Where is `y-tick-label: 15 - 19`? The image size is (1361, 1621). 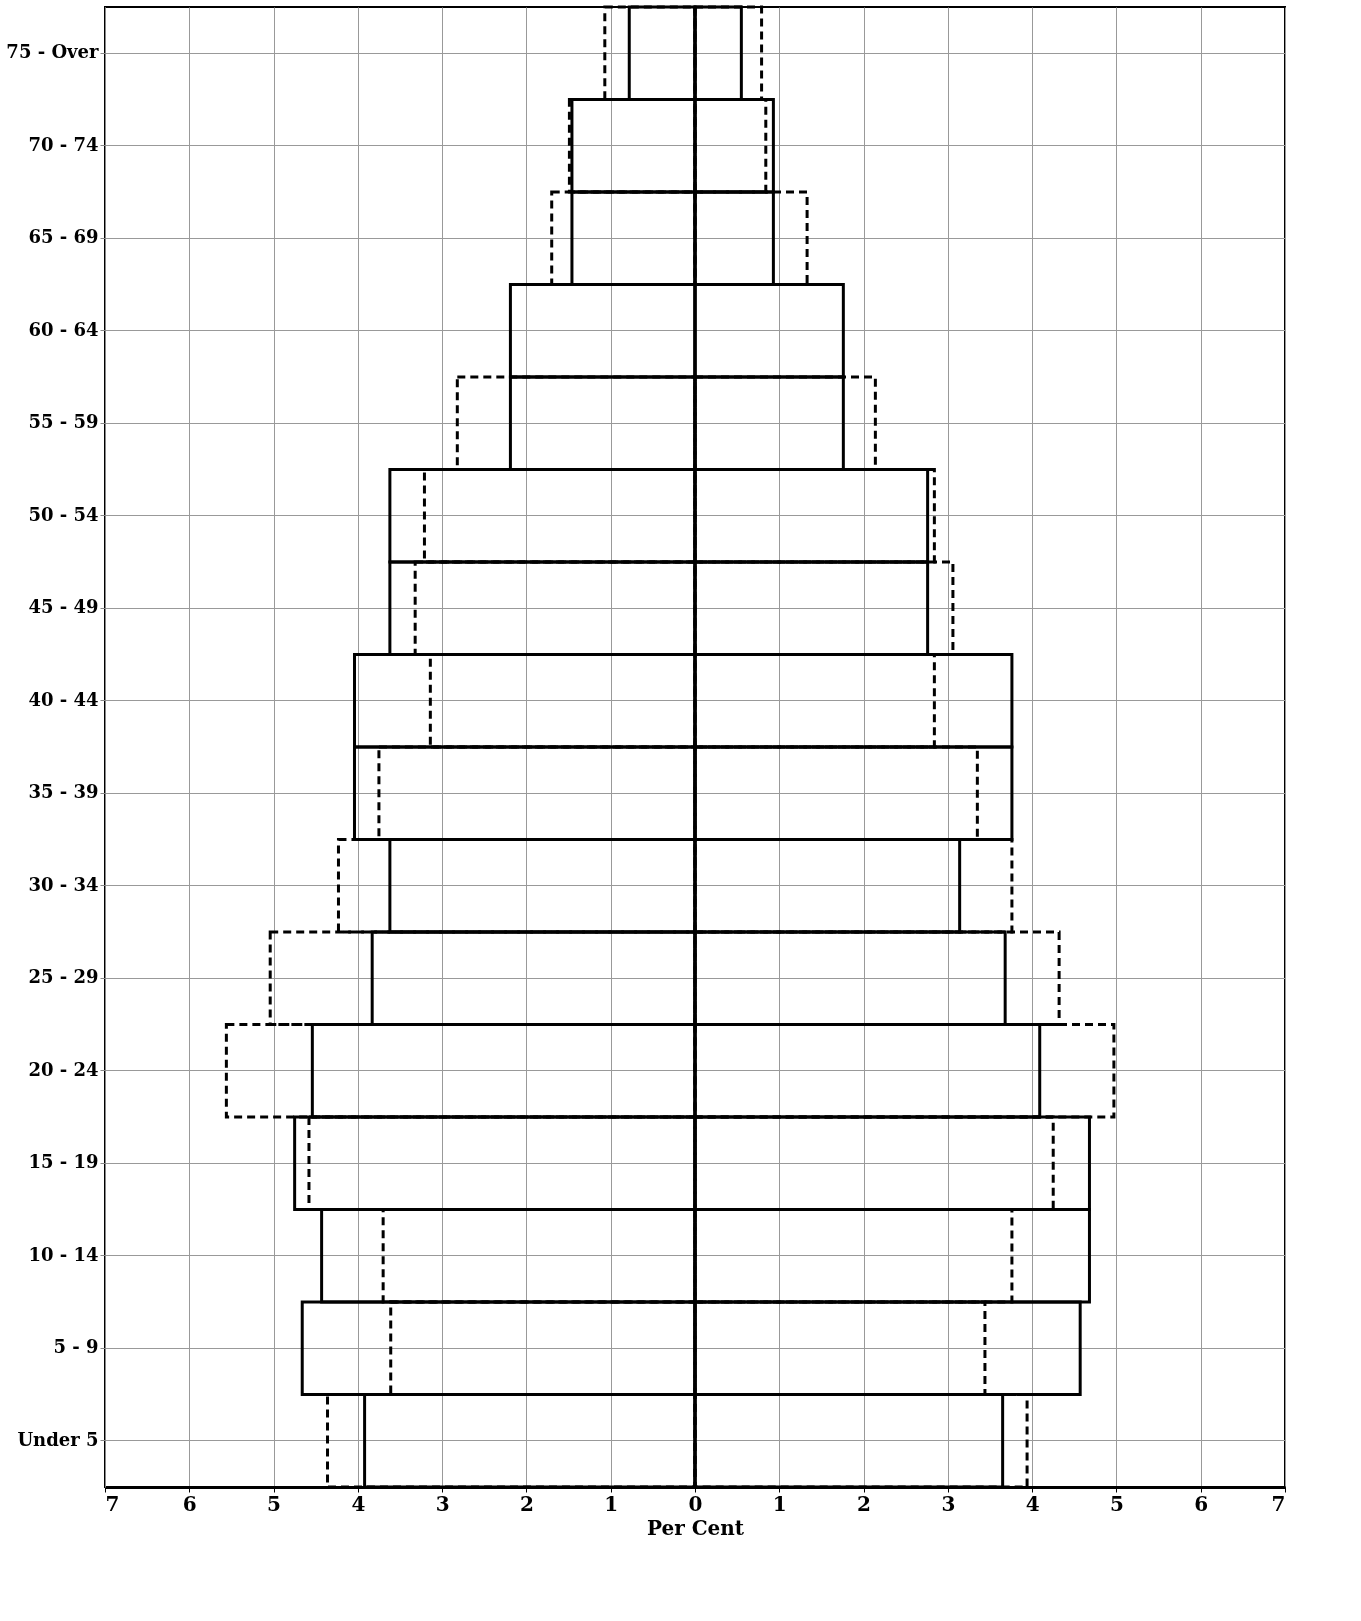
y-tick-label: 15 - 19 is located at coordinates (63, 1162).